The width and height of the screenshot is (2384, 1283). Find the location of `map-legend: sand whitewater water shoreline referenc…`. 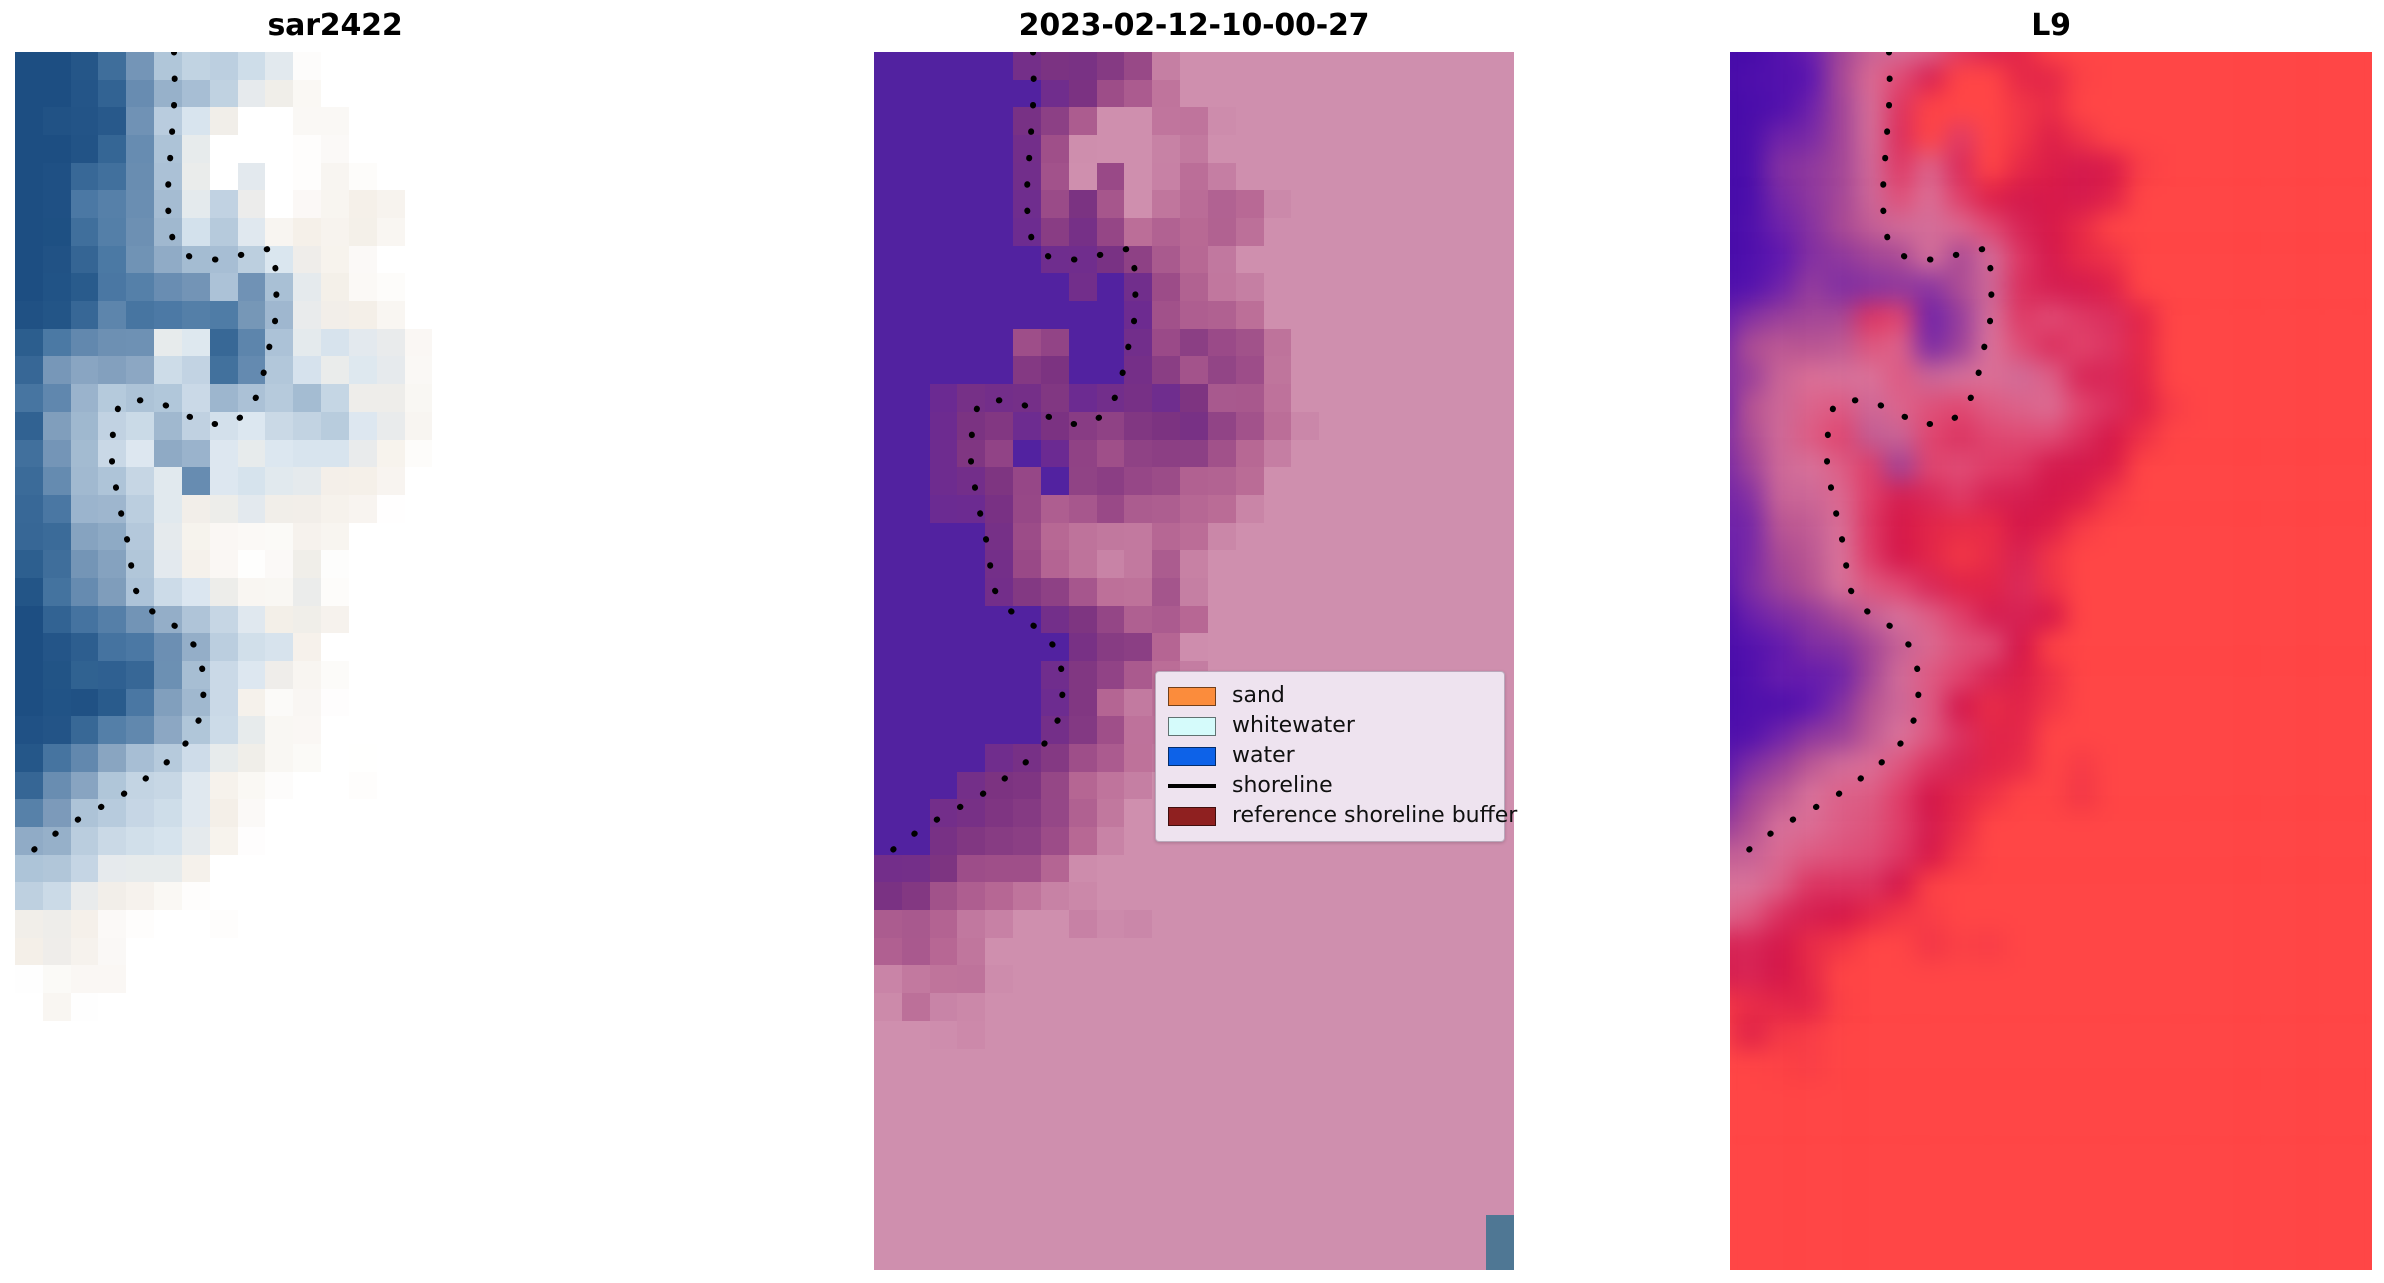

map-legend: sand whitewater water shoreline referenc… is located at coordinates (1336, 756).